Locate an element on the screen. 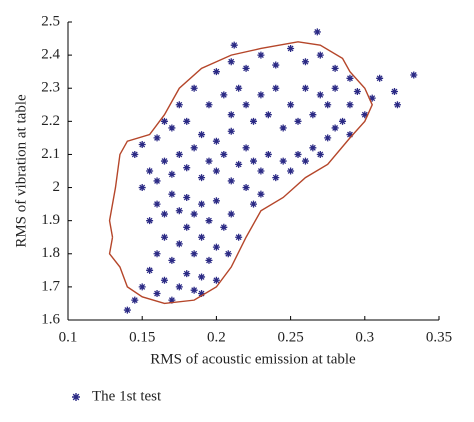 This screenshot has width=474, height=422. x-tick-label: 0.2 is located at coordinates (216, 337).